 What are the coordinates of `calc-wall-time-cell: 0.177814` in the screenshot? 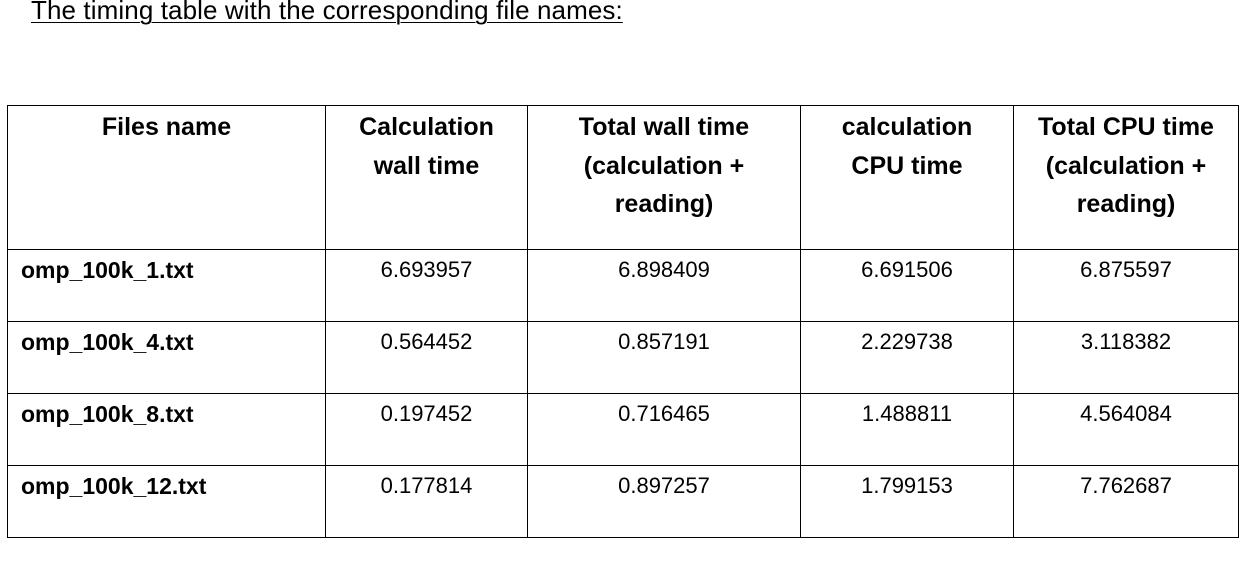 It's located at (426, 501).